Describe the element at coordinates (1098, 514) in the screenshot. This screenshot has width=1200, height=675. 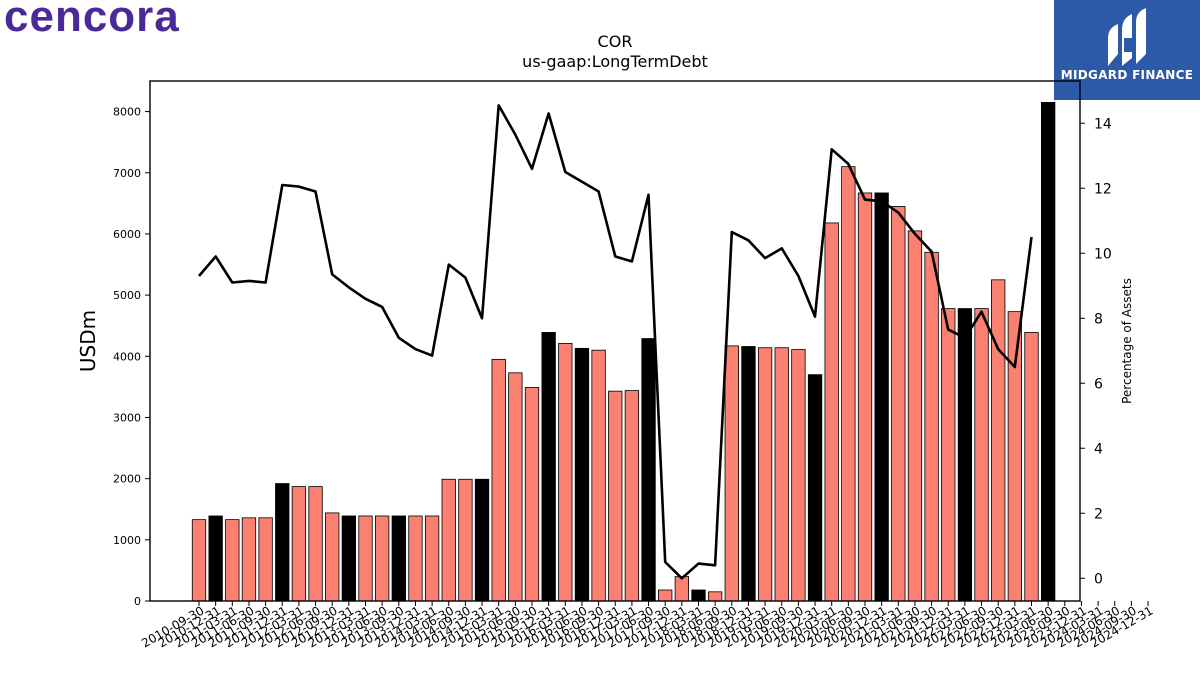
I see `y2-tick-label: 2` at that location.